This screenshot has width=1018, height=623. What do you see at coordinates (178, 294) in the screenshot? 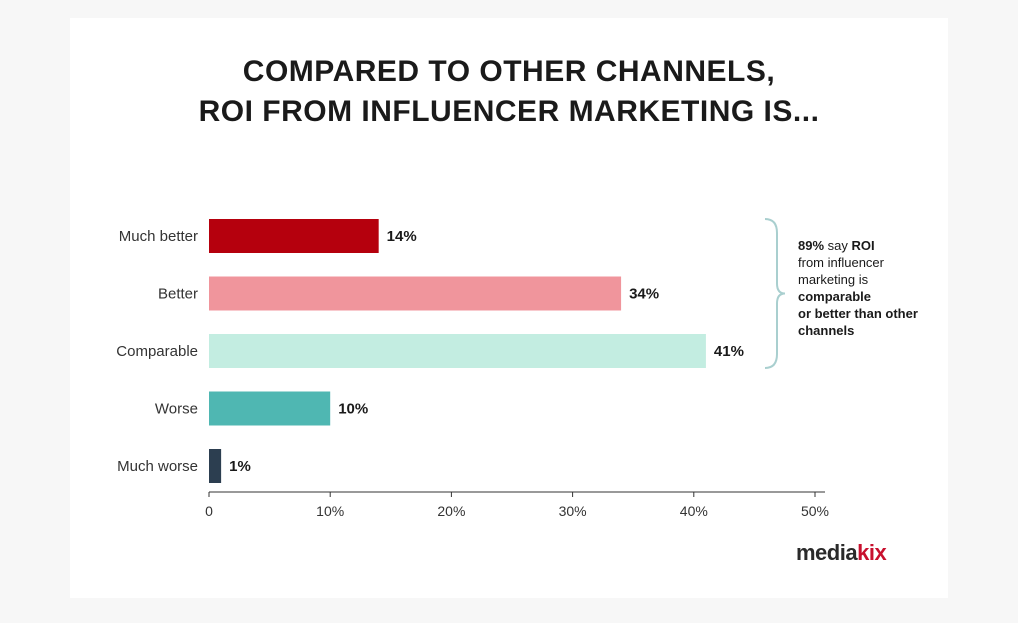
I see `category-label: Better` at bounding box center [178, 294].